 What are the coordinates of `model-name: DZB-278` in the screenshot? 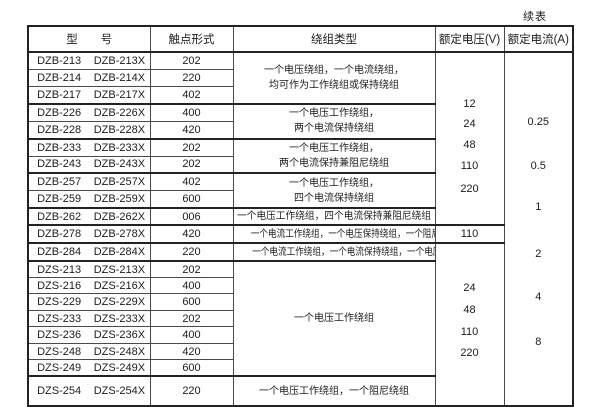 It's located at (59, 234).